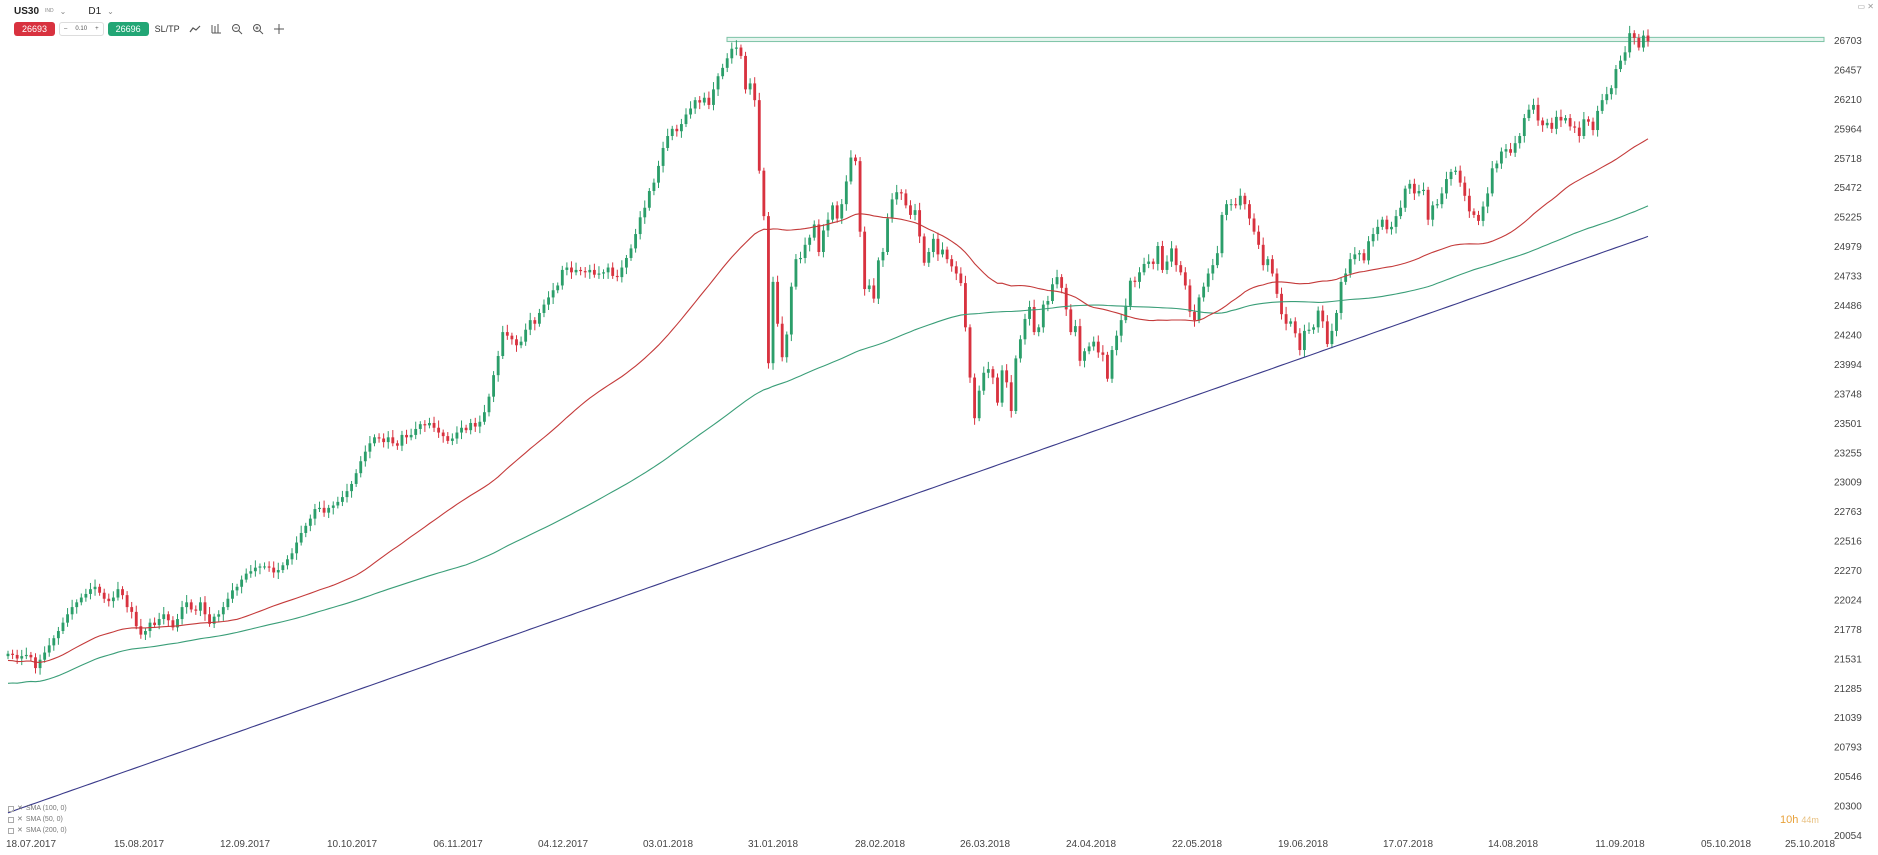 This screenshot has width=1878, height=855. I want to click on volume-value: 0.10, so click(81, 29).